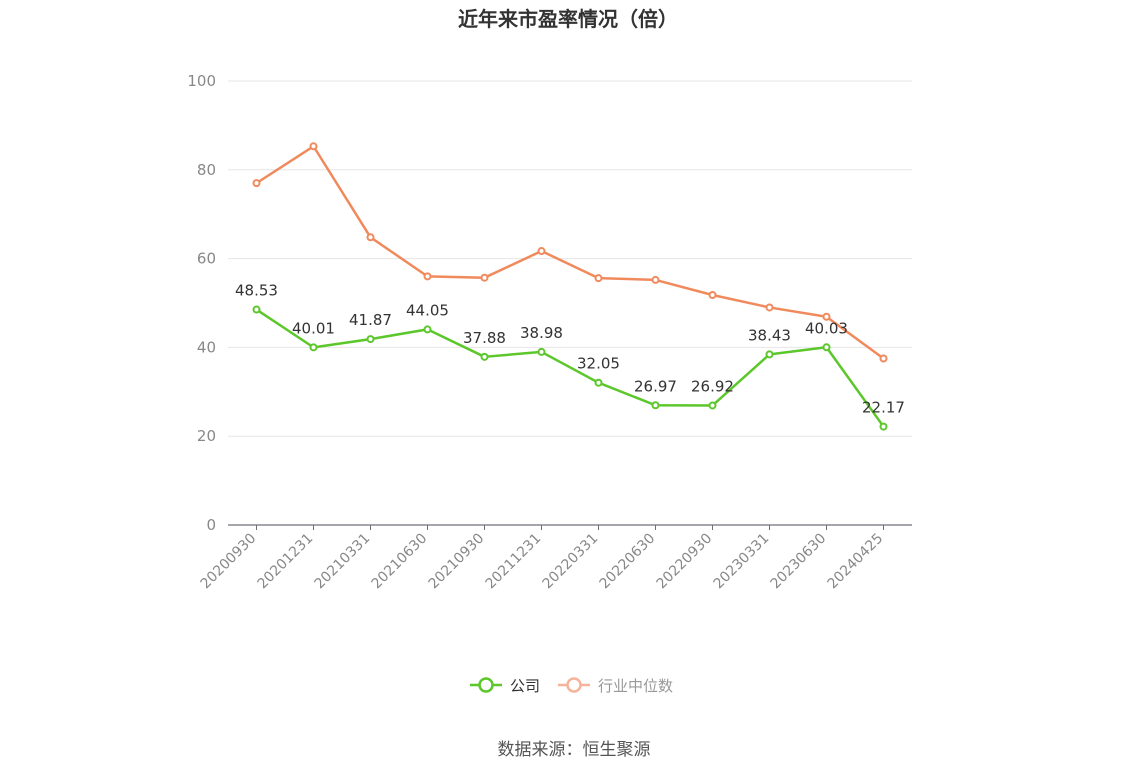 The image size is (1148, 776). Describe the element at coordinates (427, 310) in the screenshot. I see `data-label: 44.05` at that location.